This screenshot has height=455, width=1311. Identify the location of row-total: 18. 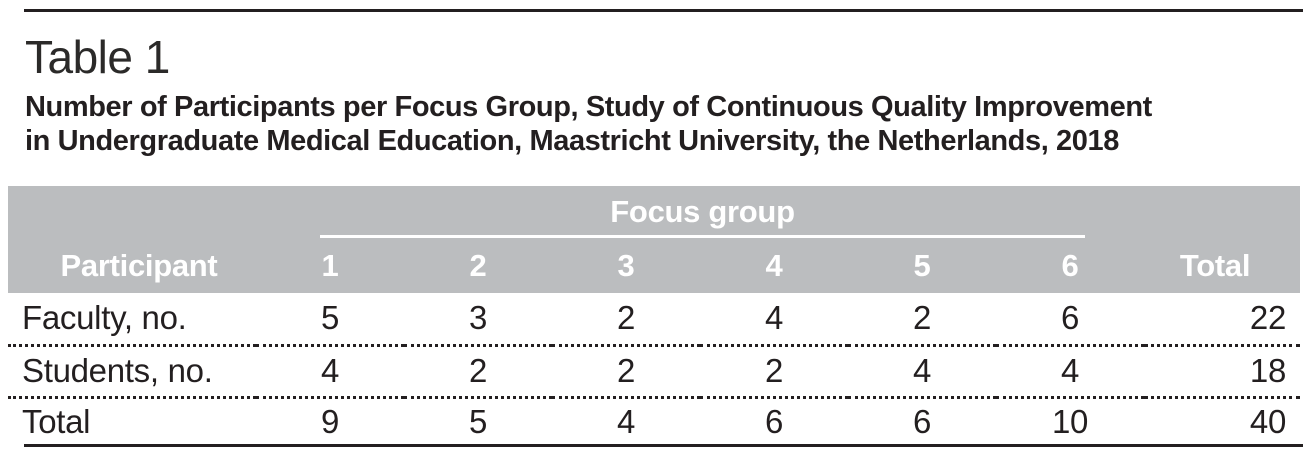
(1222, 370).